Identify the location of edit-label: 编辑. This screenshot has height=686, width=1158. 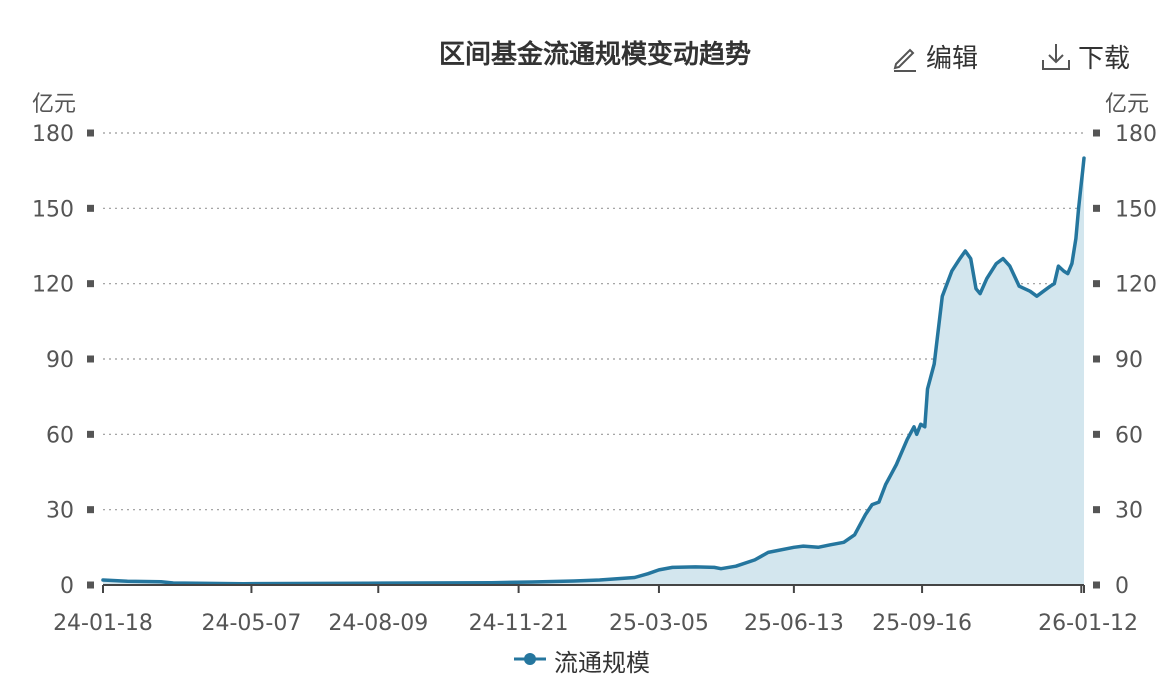
(952, 59).